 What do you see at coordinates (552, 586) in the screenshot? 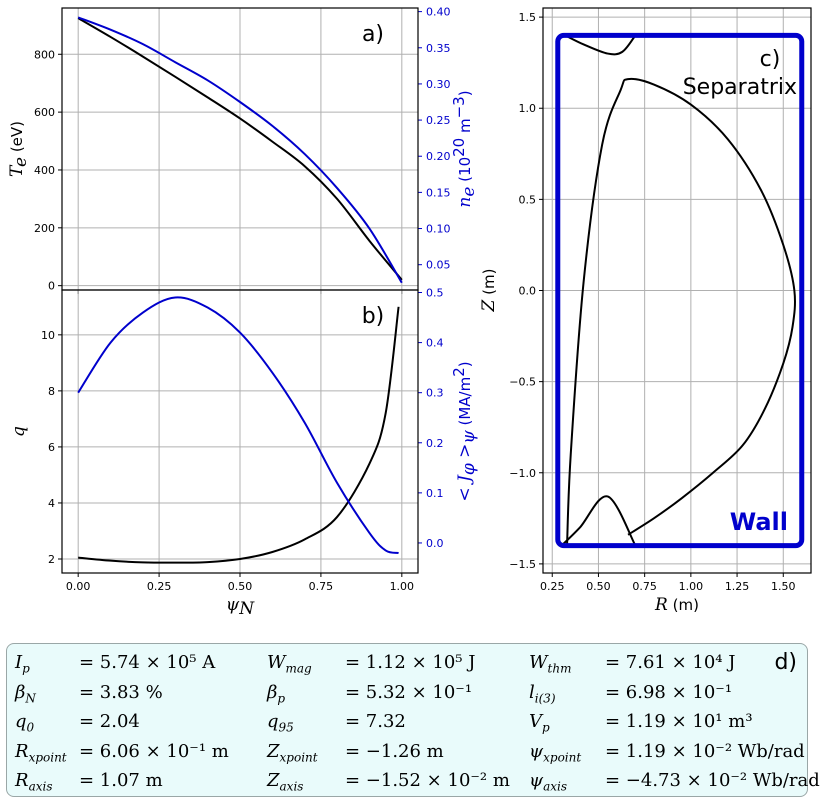
I see `x-tick-label: 0.25` at bounding box center [552, 586].